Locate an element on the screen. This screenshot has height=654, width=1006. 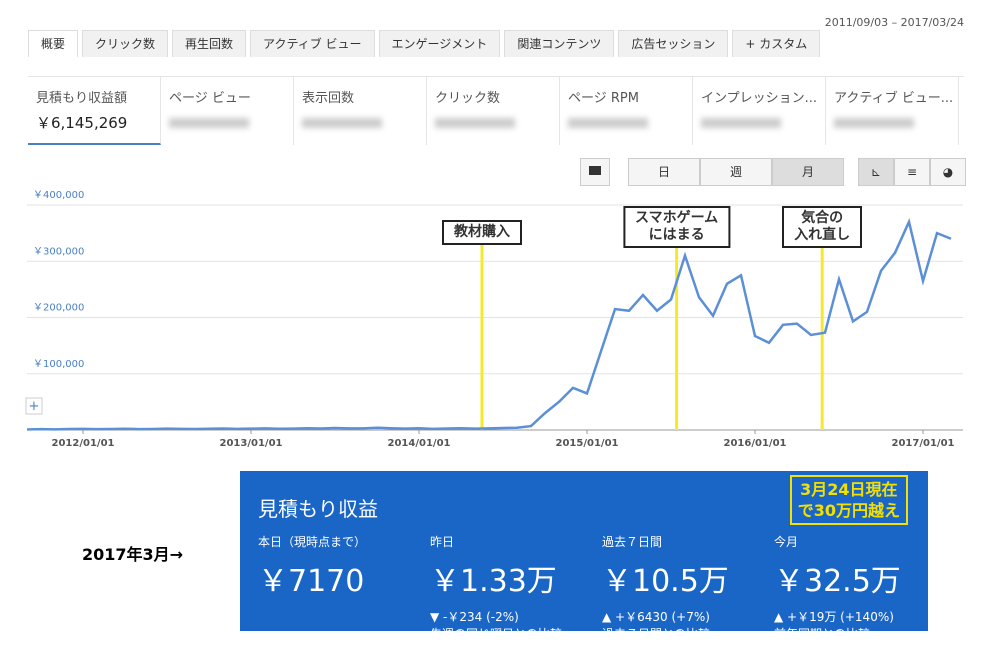
tab: アクティブ ビュー is located at coordinates (312, 43).